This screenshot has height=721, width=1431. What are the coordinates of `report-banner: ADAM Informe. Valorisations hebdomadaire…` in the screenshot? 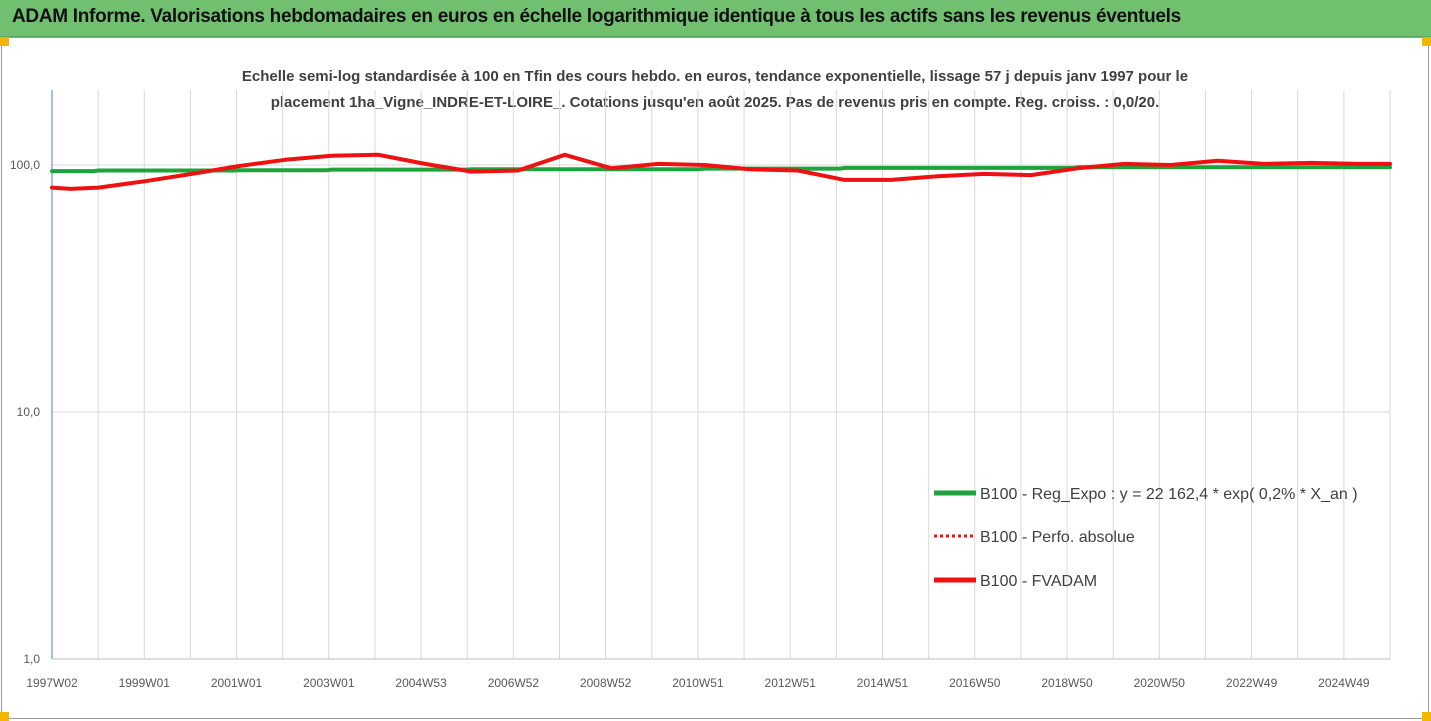 It's located at (715, 18).